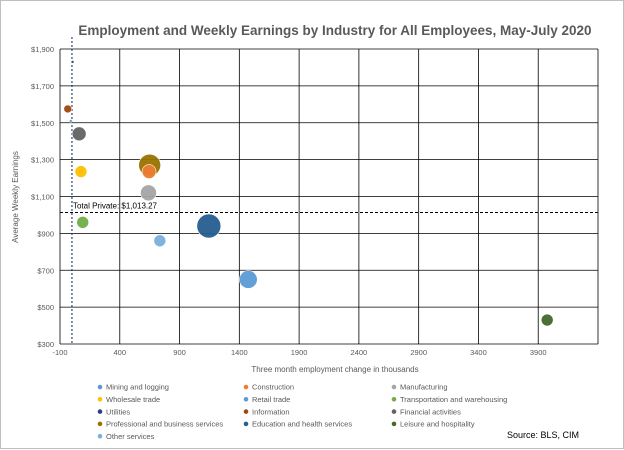 This screenshot has width=624, height=450. I want to click on x-tick-label: 900, so click(179, 352).